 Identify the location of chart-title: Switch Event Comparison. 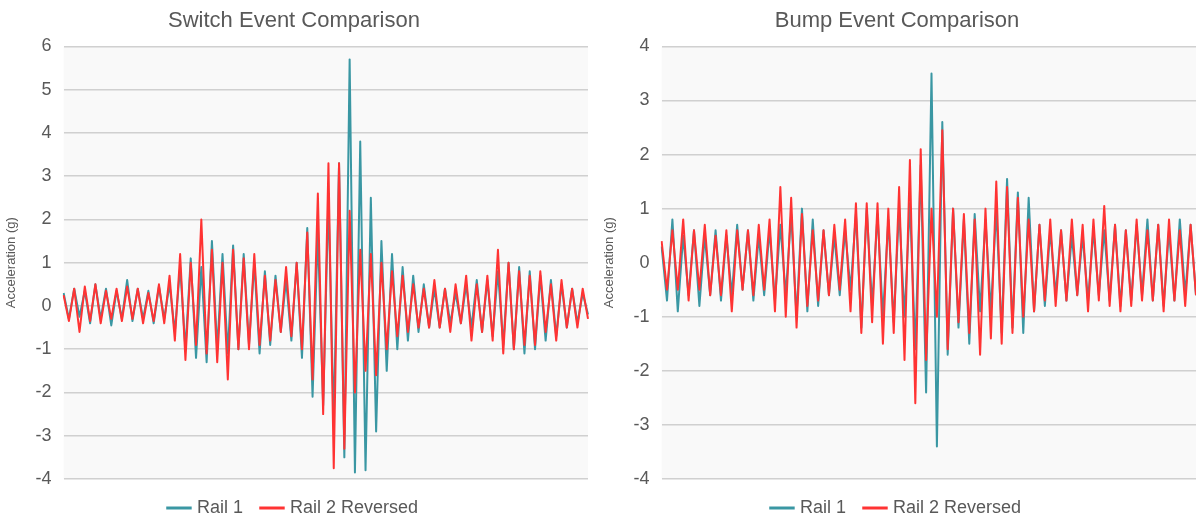
(294, 20).